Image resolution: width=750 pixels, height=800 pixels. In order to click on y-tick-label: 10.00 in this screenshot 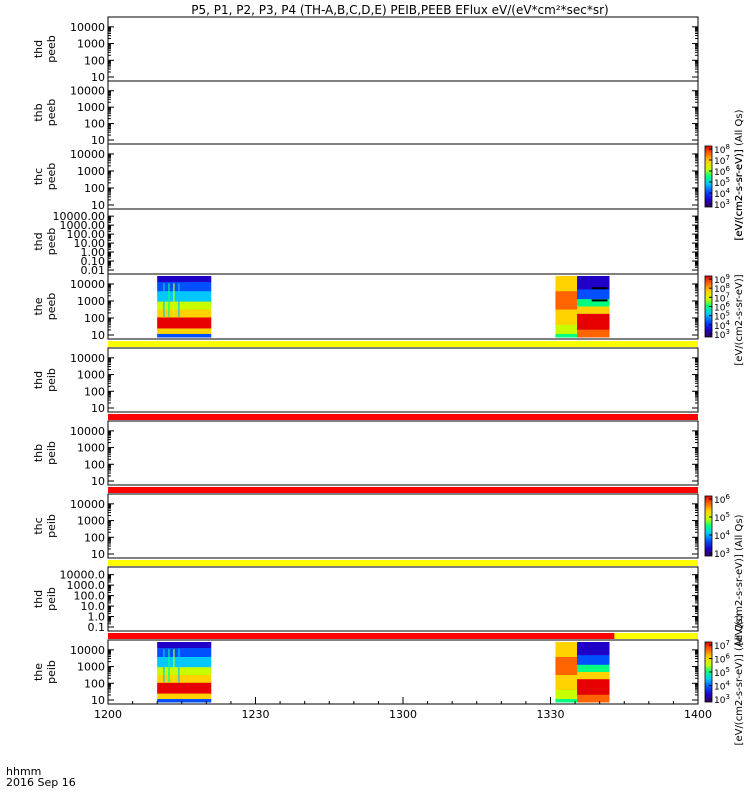, I will do `click(90, 243)`.